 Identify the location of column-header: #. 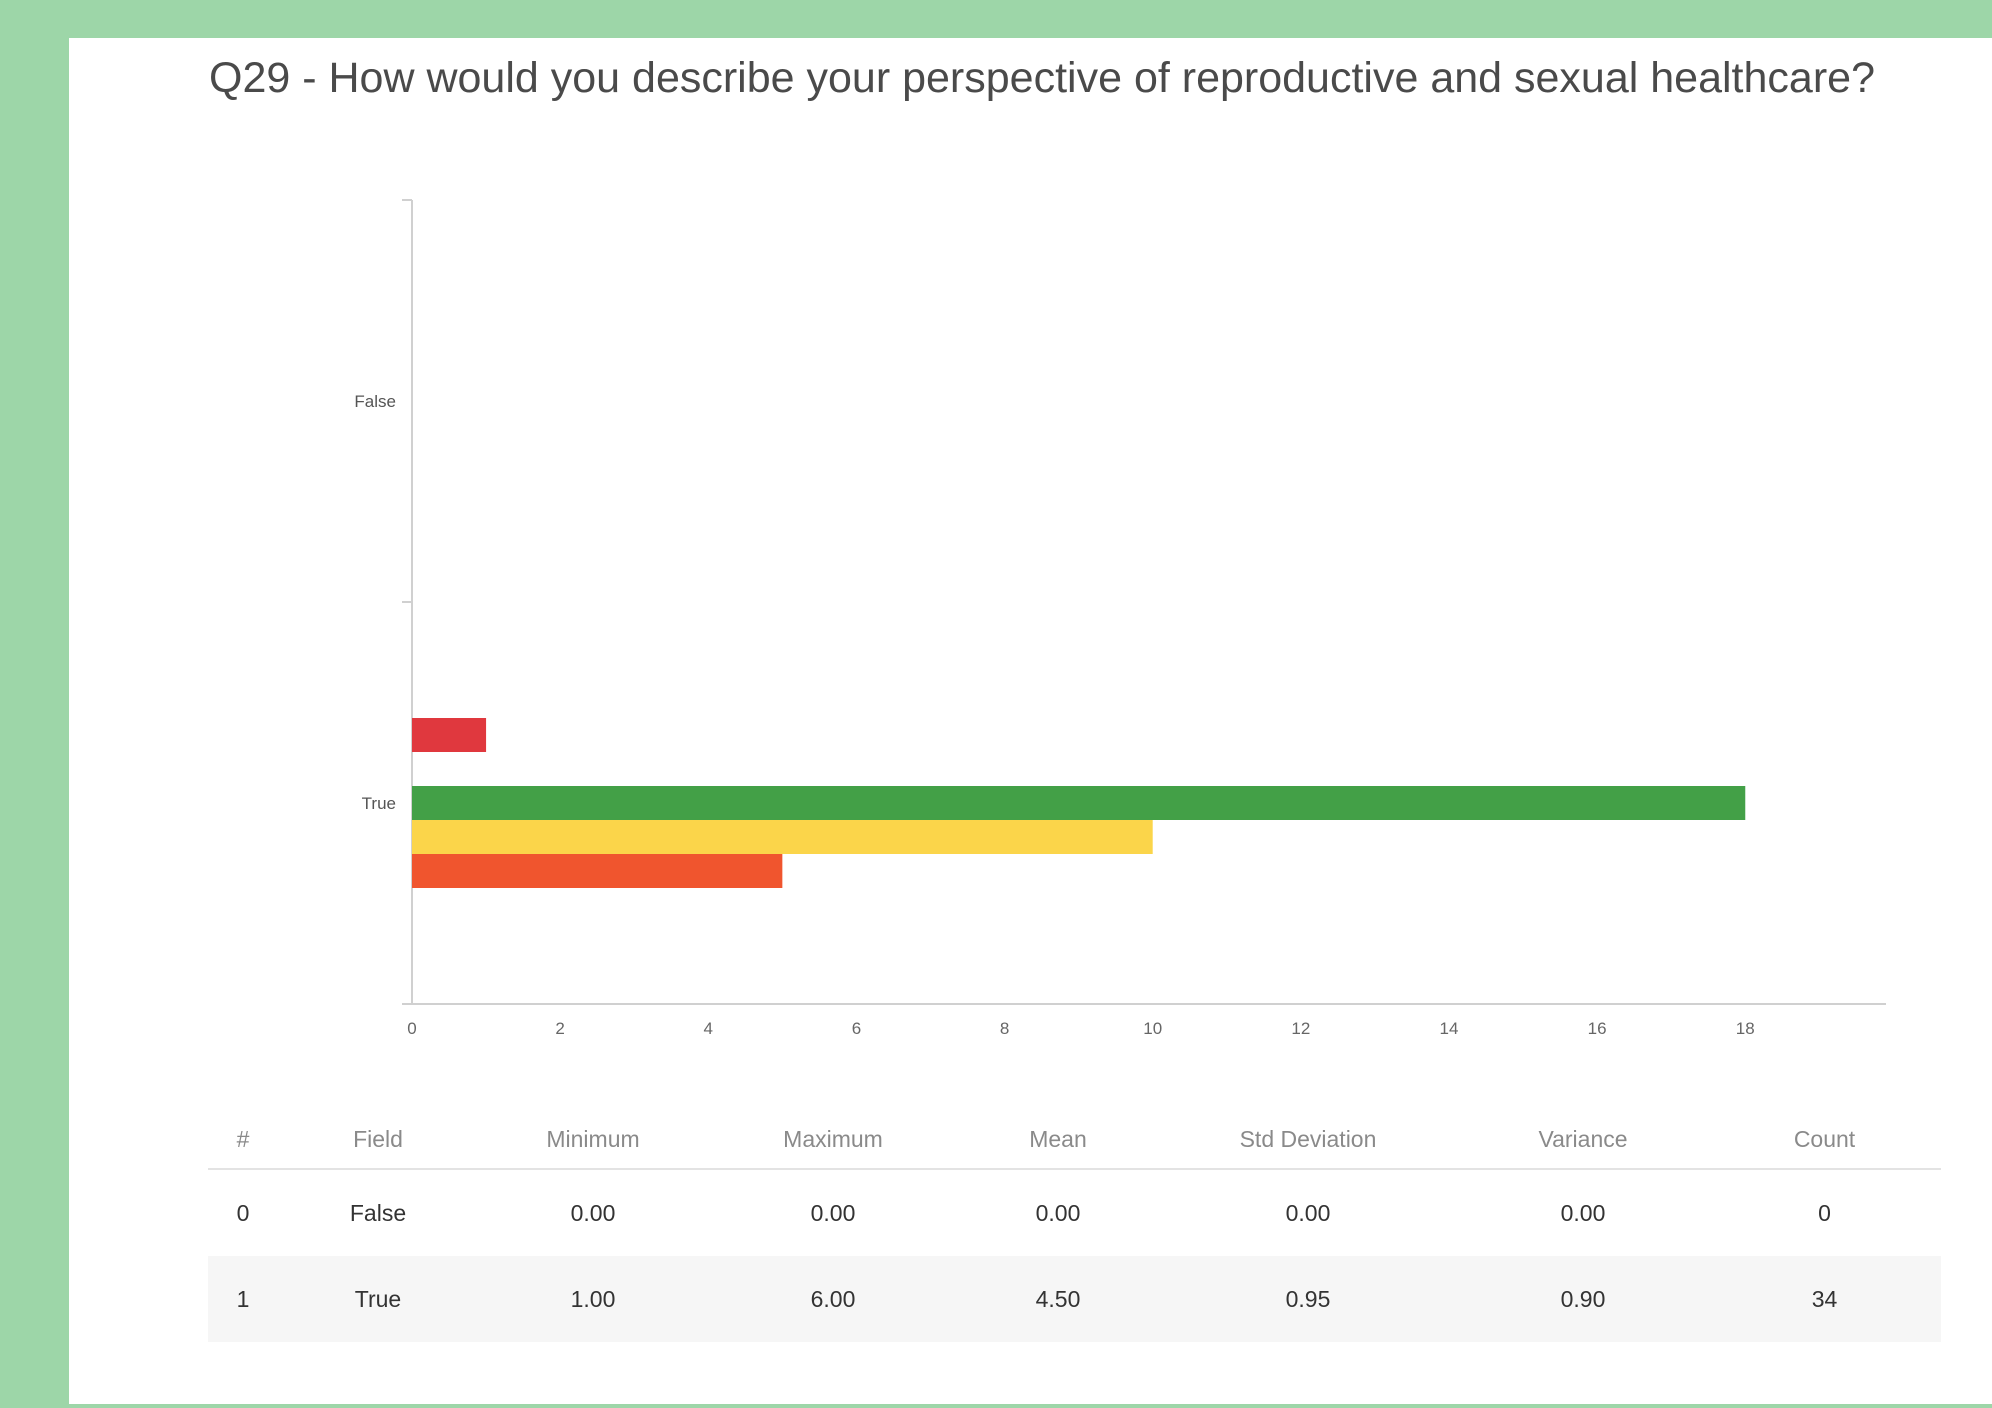
(243, 1140).